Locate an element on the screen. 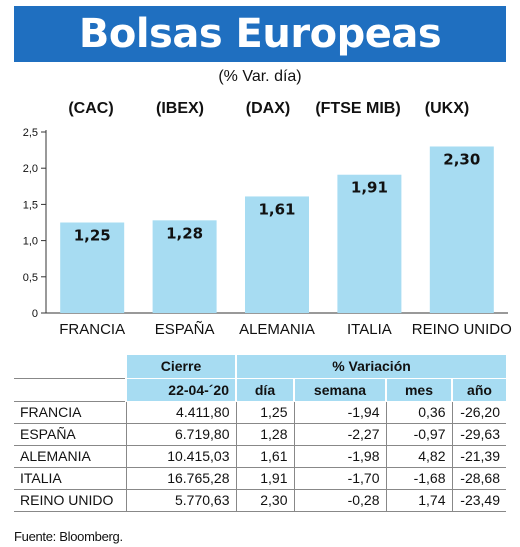 The height and width of the screenshot is (547, 520). x-category-label: ITALIA is located at coordinates (369, 329).